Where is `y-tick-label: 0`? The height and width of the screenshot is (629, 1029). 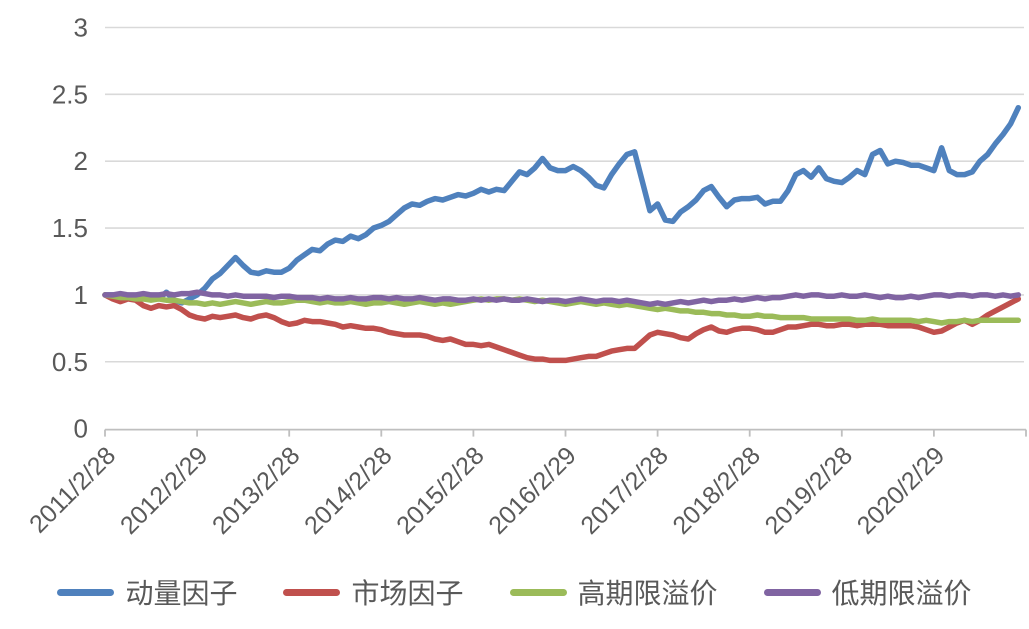 y-tick-label: 0 is located at coordinates (81, 429).